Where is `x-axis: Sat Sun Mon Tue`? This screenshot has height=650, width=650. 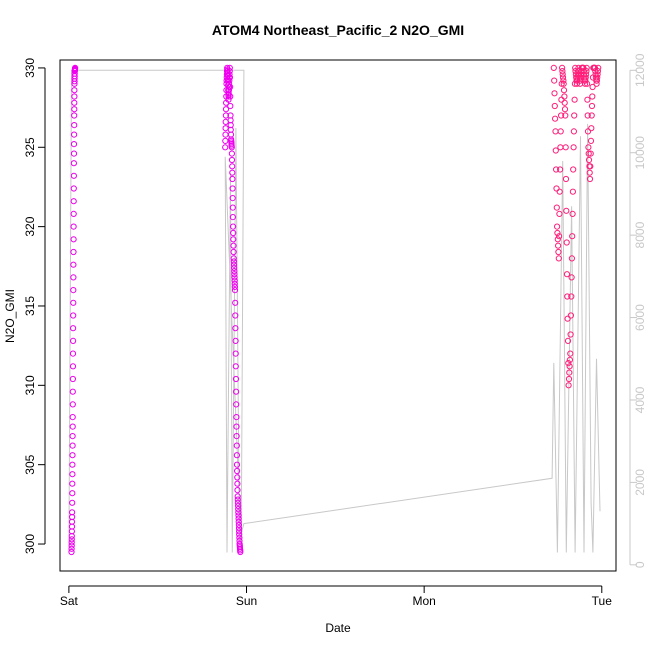
x-axis: Sat Sun Mon Tue is located at coordinates (336, 596).